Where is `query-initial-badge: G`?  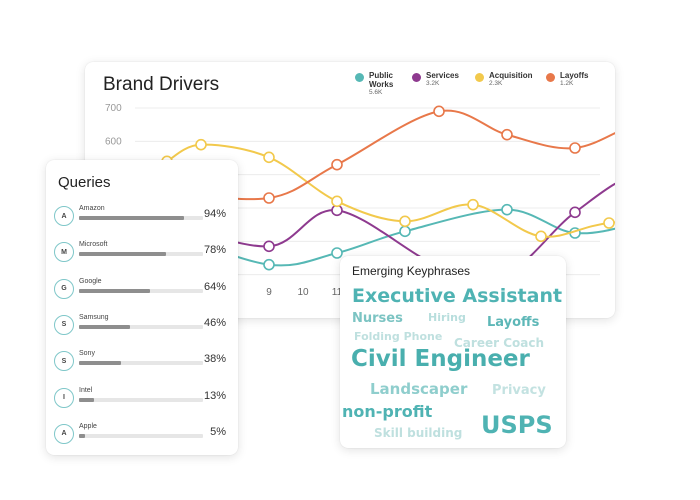 query-initial-badge: G is located at coordinates (64, 288).